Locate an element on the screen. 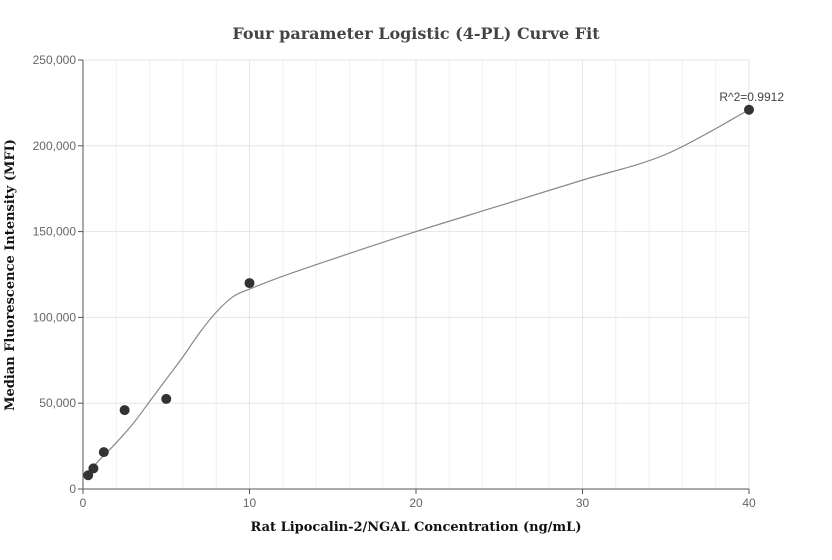 Image resolution: width=832 pixels, height=560 pixels. chart-title: Four parameter Logistic (4-PL) Curve Fit is located at coordinates (416, 33).